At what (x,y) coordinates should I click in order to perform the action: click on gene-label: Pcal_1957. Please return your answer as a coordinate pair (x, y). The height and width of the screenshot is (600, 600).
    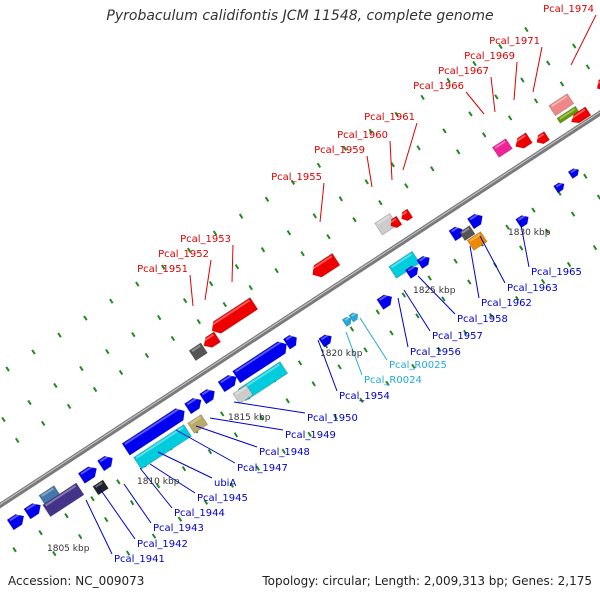
    Looking at the image, I should click on (457, 336).